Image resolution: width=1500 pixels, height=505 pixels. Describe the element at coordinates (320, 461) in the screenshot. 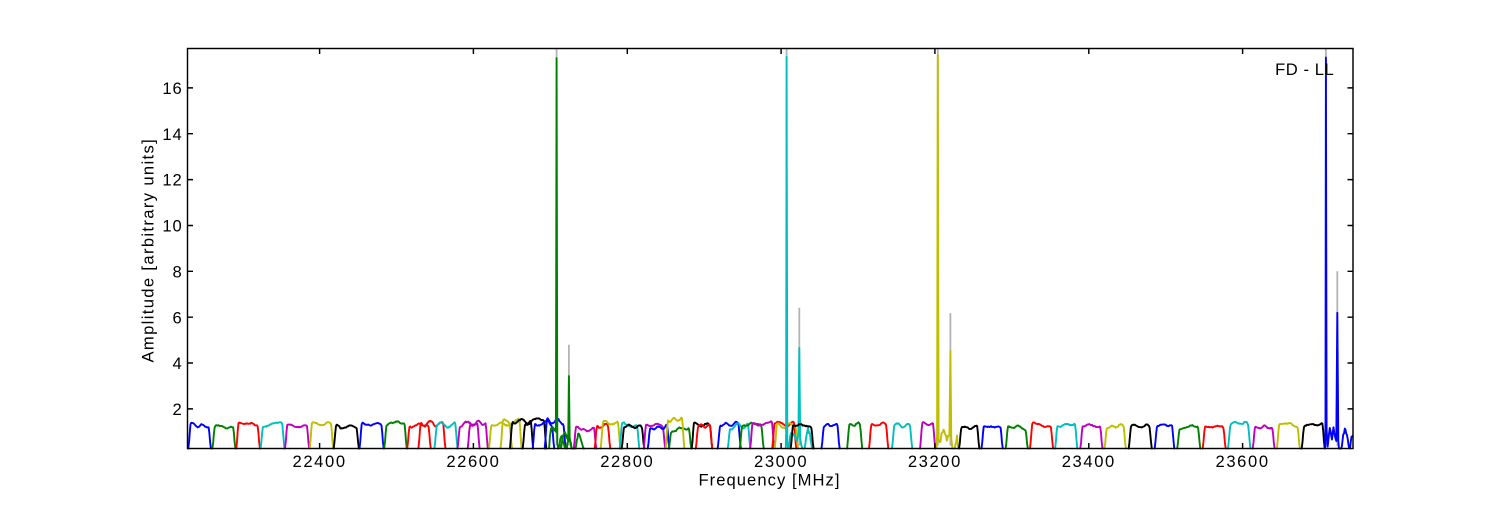

I see `svg-text: 22400` at that location.